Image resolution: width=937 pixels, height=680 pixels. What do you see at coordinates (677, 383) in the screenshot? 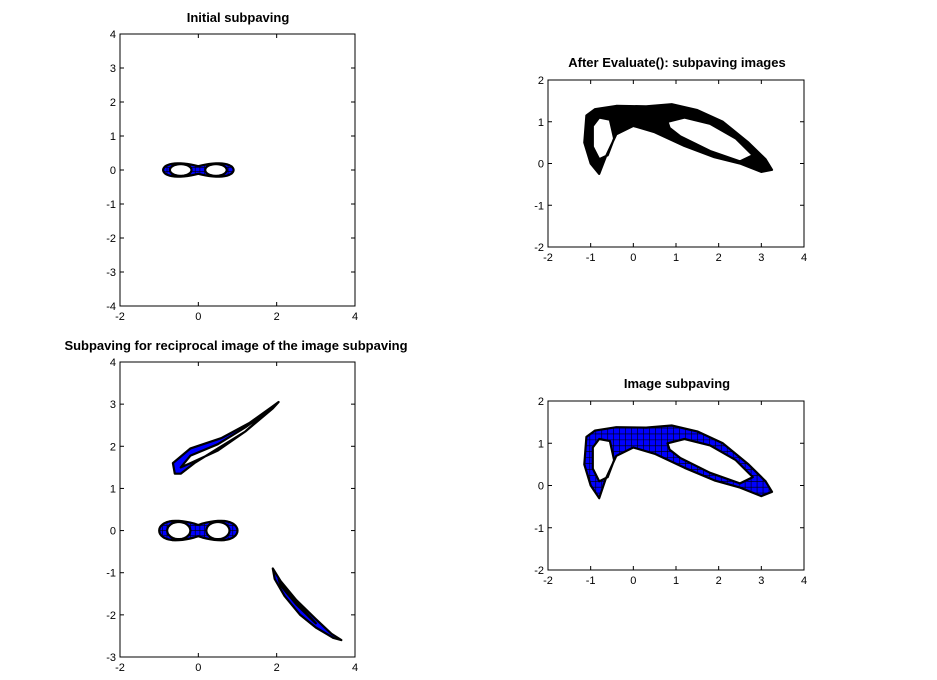
I see `plot-title: Image subpaving` at bounding box center [677, 383].